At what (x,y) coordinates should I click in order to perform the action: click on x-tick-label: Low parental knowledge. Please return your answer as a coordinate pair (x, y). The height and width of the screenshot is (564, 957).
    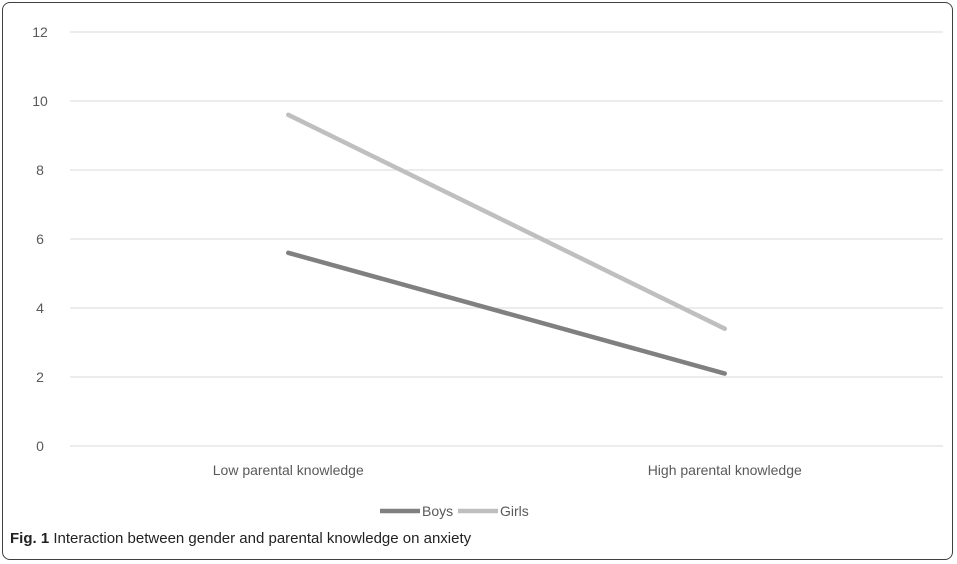
    Looking at the image, I should click on (288, 470).